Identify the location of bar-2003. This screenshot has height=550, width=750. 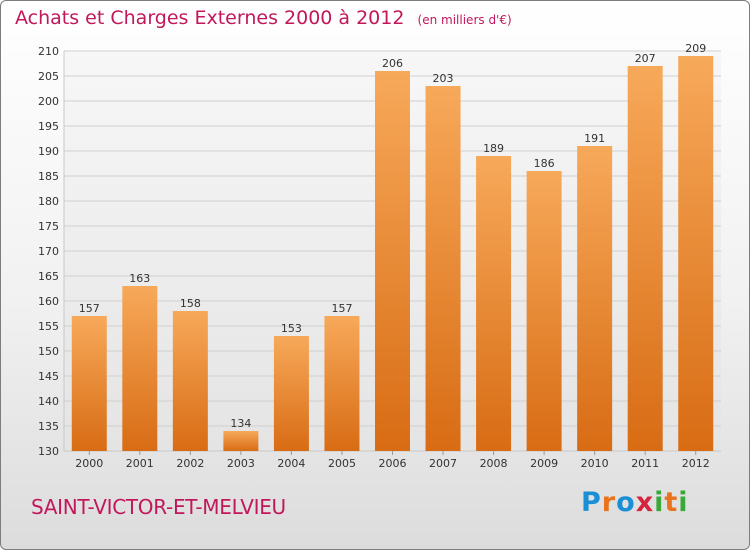
(241, 441).